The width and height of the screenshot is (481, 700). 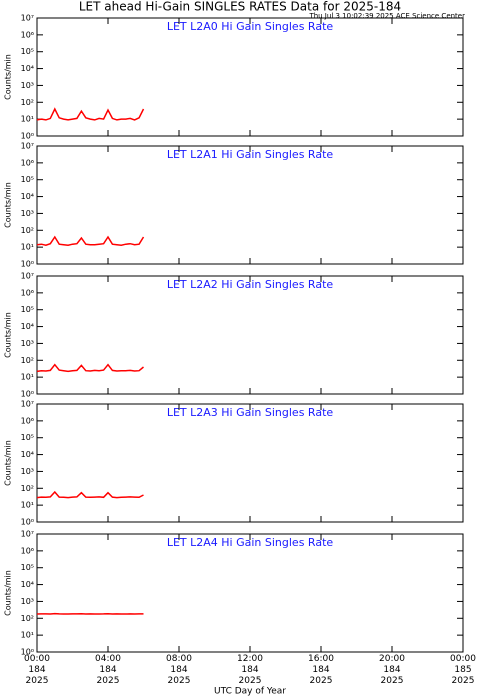 What do you see at coordinates (250, 670) in the screenshot?
I see `x-tick-label: 12:00 184 2025` at bounding box center [250, 670].